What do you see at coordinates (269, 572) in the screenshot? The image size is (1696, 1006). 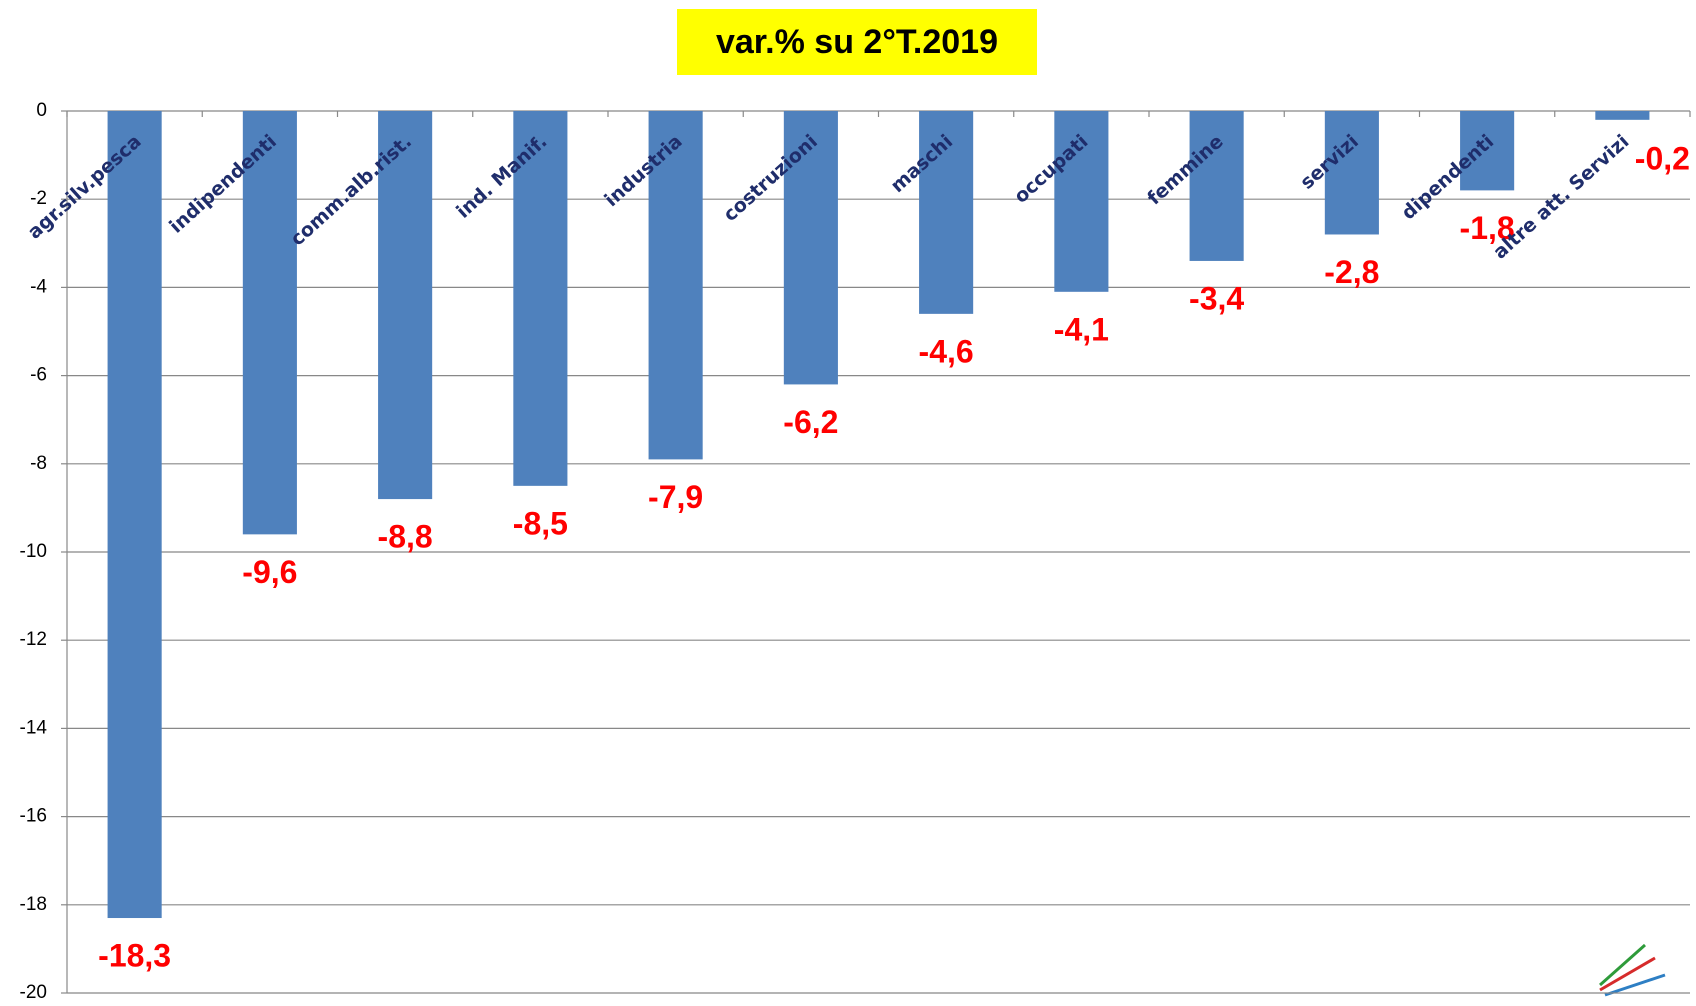 I see `value-label: -9,6` at bounding box center [269, 572].